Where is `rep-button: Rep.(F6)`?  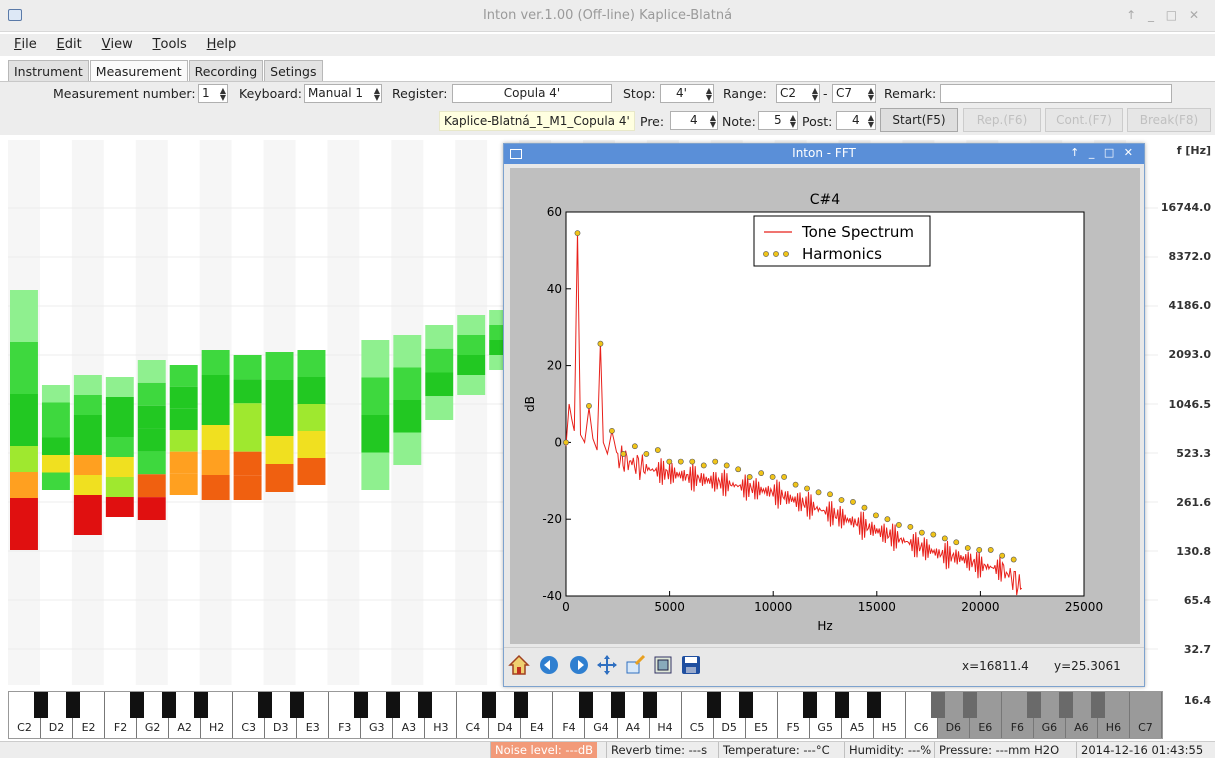 rep-button: Rep.(F6) is located at coordinates (1002, 120).